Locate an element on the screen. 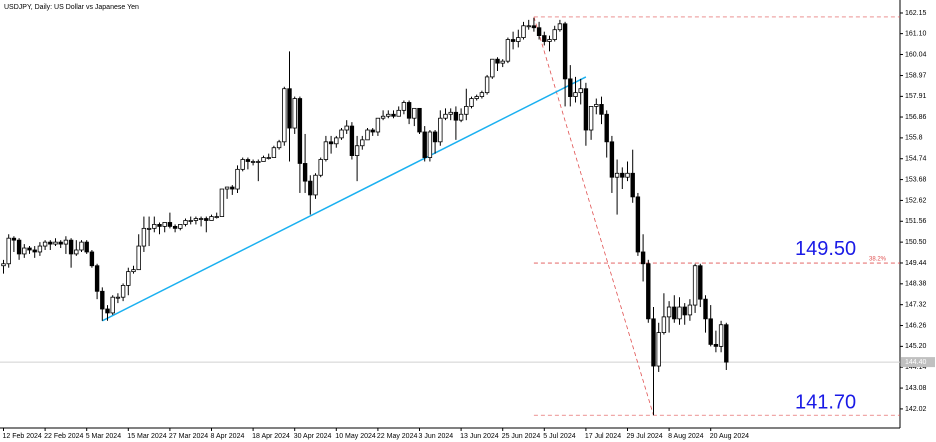 The image size is (936, 442). x-tick-label: 18 Apr 2024 is located at coordinates (271, 436).